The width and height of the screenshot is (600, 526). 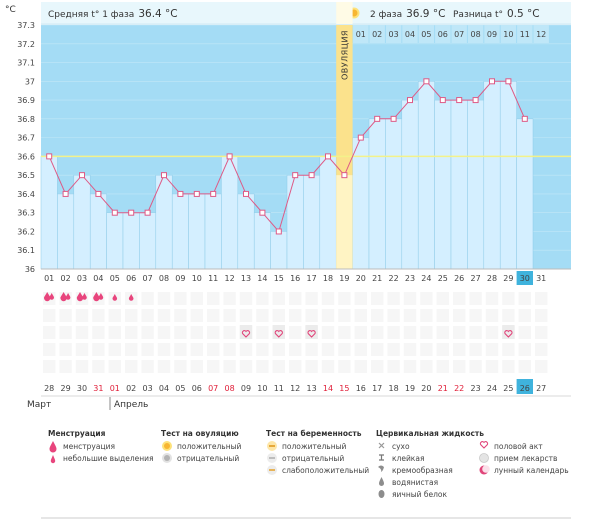 I want to click on phase2-day-row: 01 02 03 04 05 06 07 08 09 10 11 12, so click(x=451, y=34).